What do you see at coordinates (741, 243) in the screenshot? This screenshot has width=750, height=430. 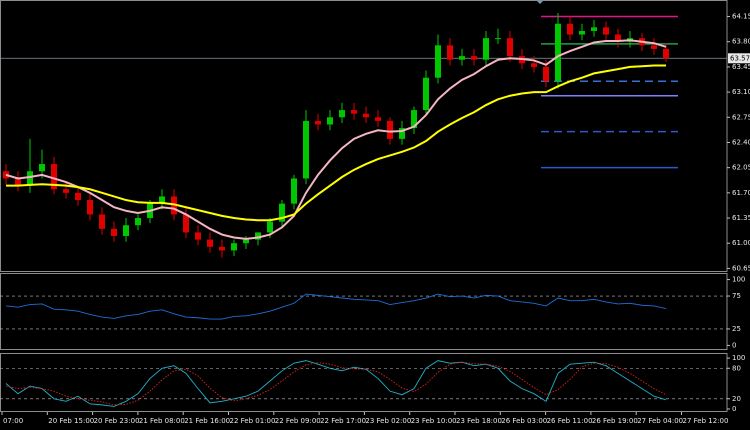 I see `y-tick-label: 61.00` at bounding box center [741, 243].